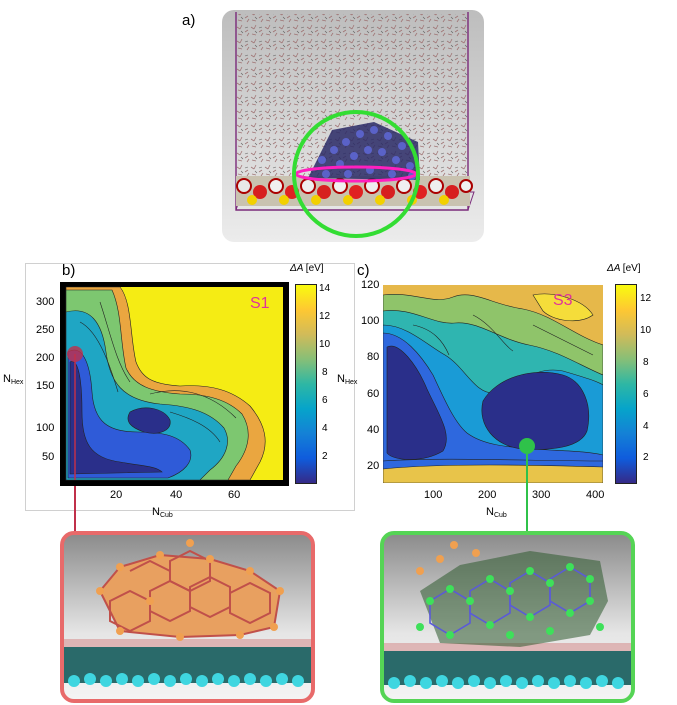  What do you see at coordinates (541, 495) in the screenshot?
I see `x-tick: 300` at bounding box center [541, 495].